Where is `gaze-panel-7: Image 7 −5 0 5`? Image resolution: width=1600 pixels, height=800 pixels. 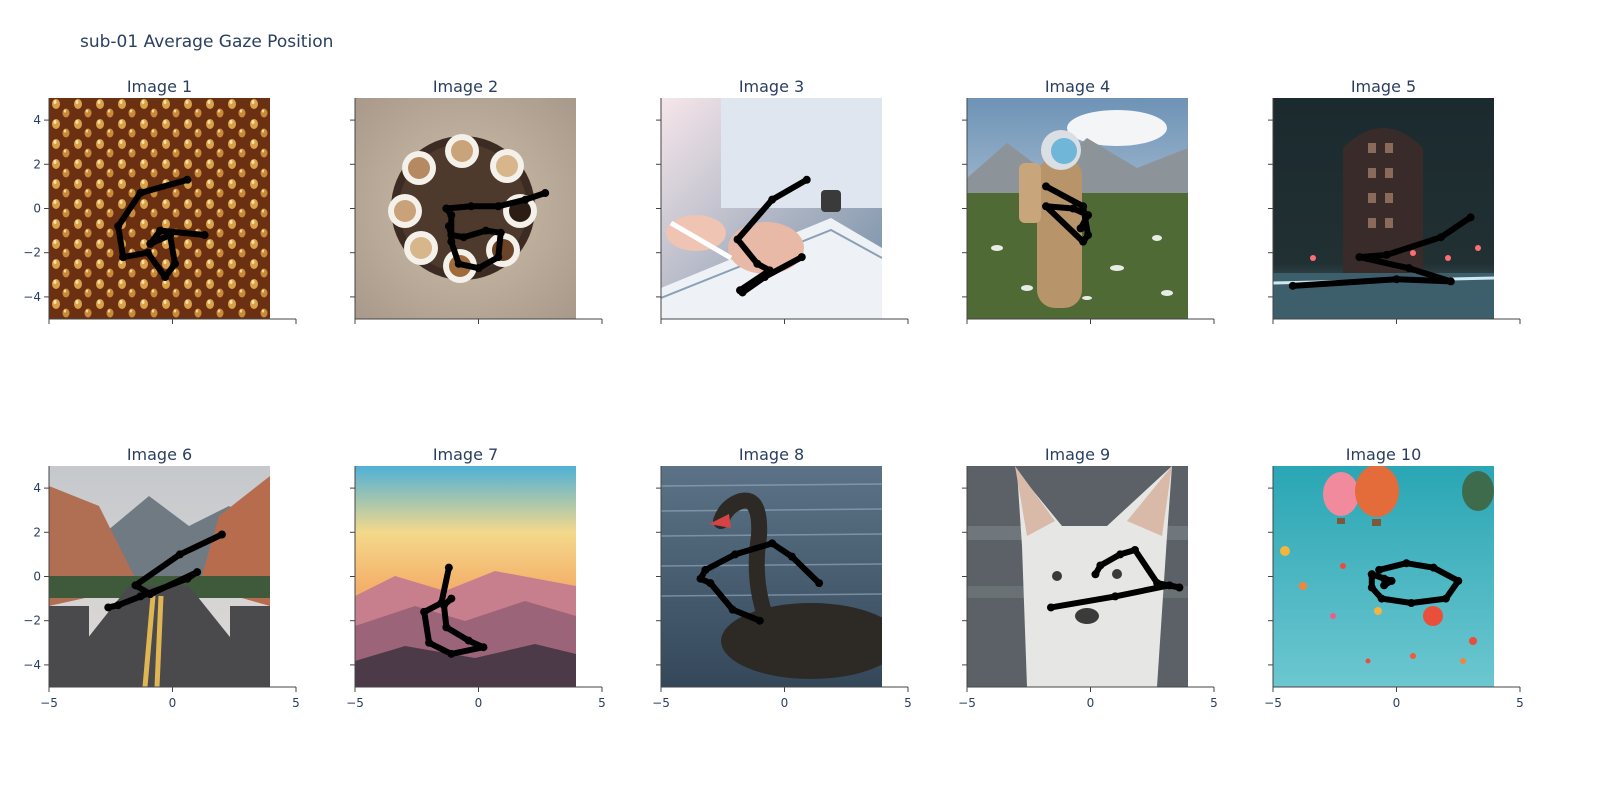
gaze-panel-7: Image 7 −5 0 5 is located at coordinates (476, 577).